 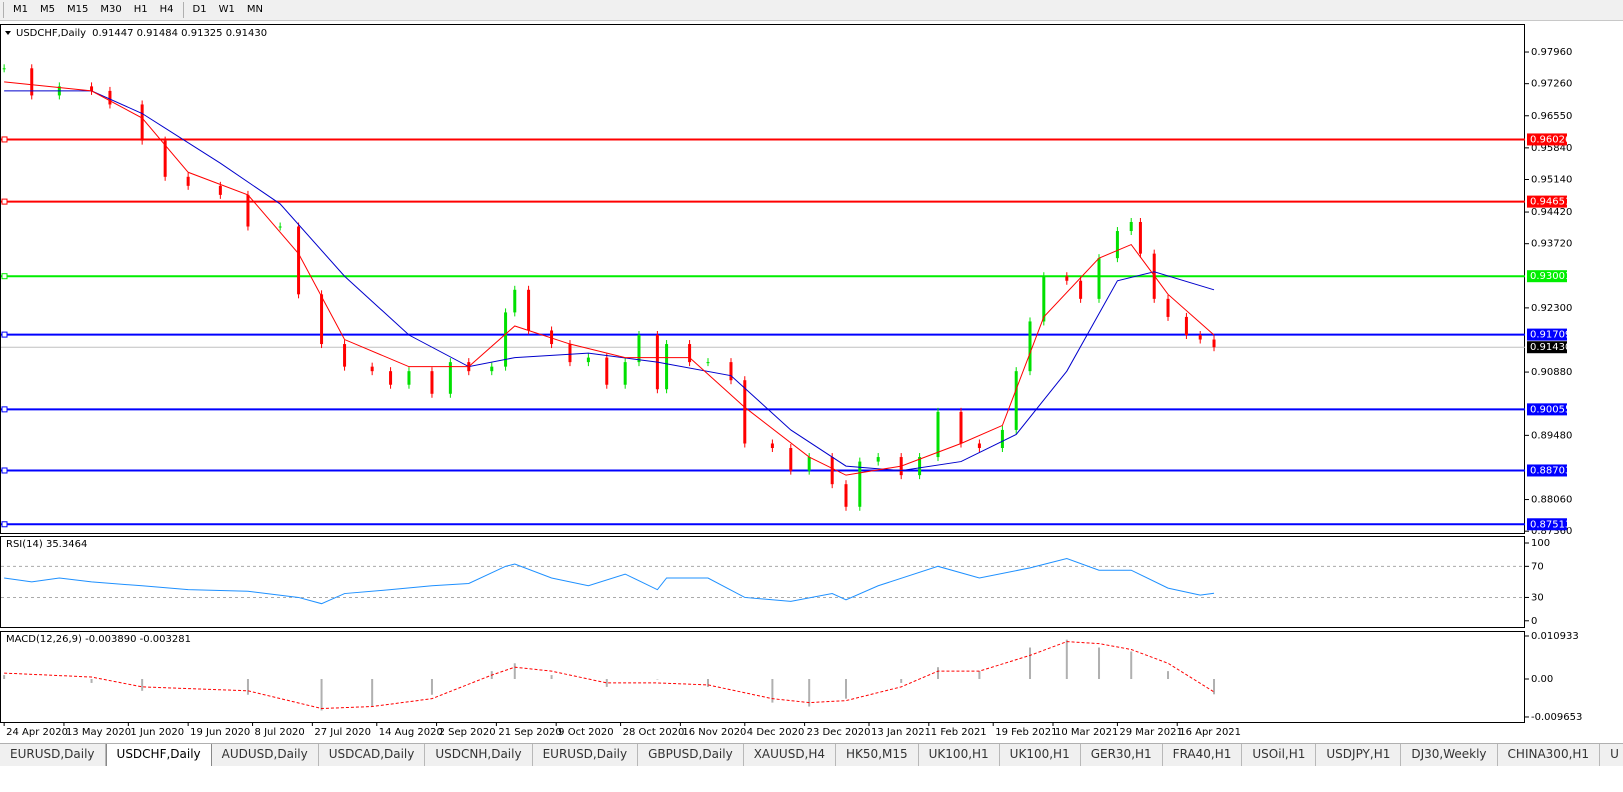 What do you see at coordinates (265, 755) in the screenshot?
I see `chart-tab: AUDUSD,Daily` at bounding box center [265, 755].